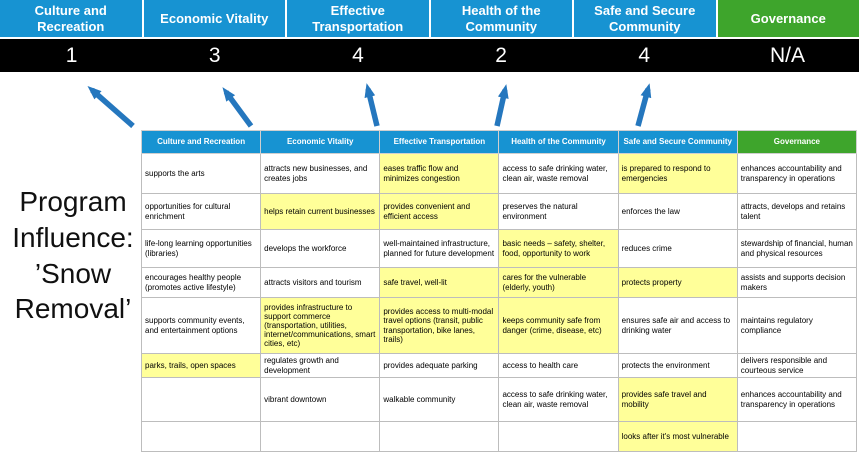 This screenshot has height=465, width=859. What do you see at coordinates (677, 399) in the screenshot?
I see `matrix-cell: provides safe travel and mobility` at bounding box center [677, 399].